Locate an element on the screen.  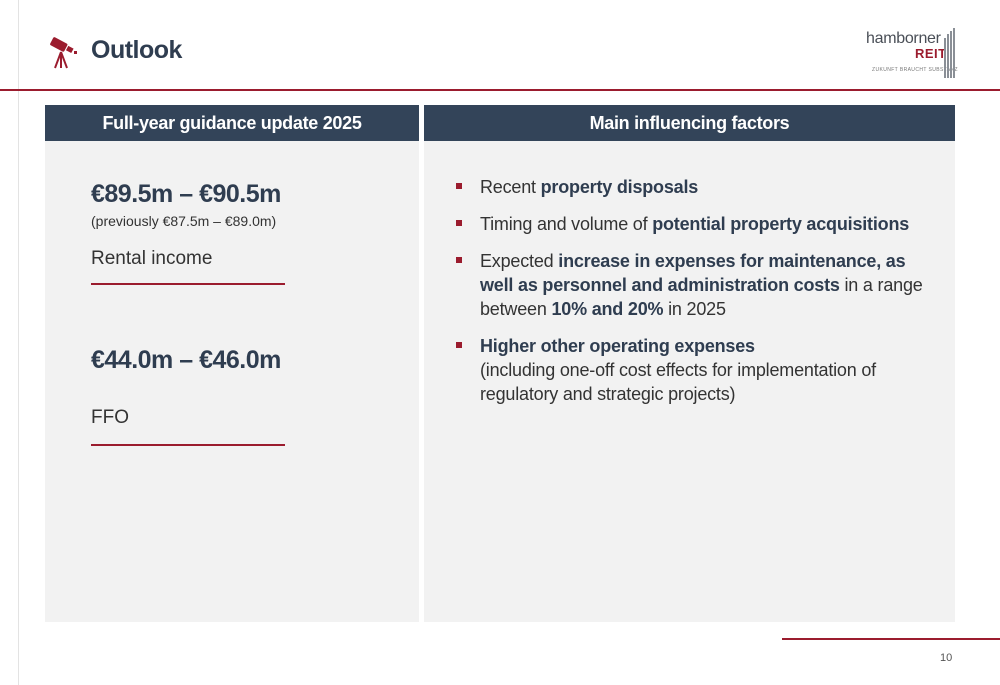
factor-text: in 2025 is located at coordinates (694, 309).